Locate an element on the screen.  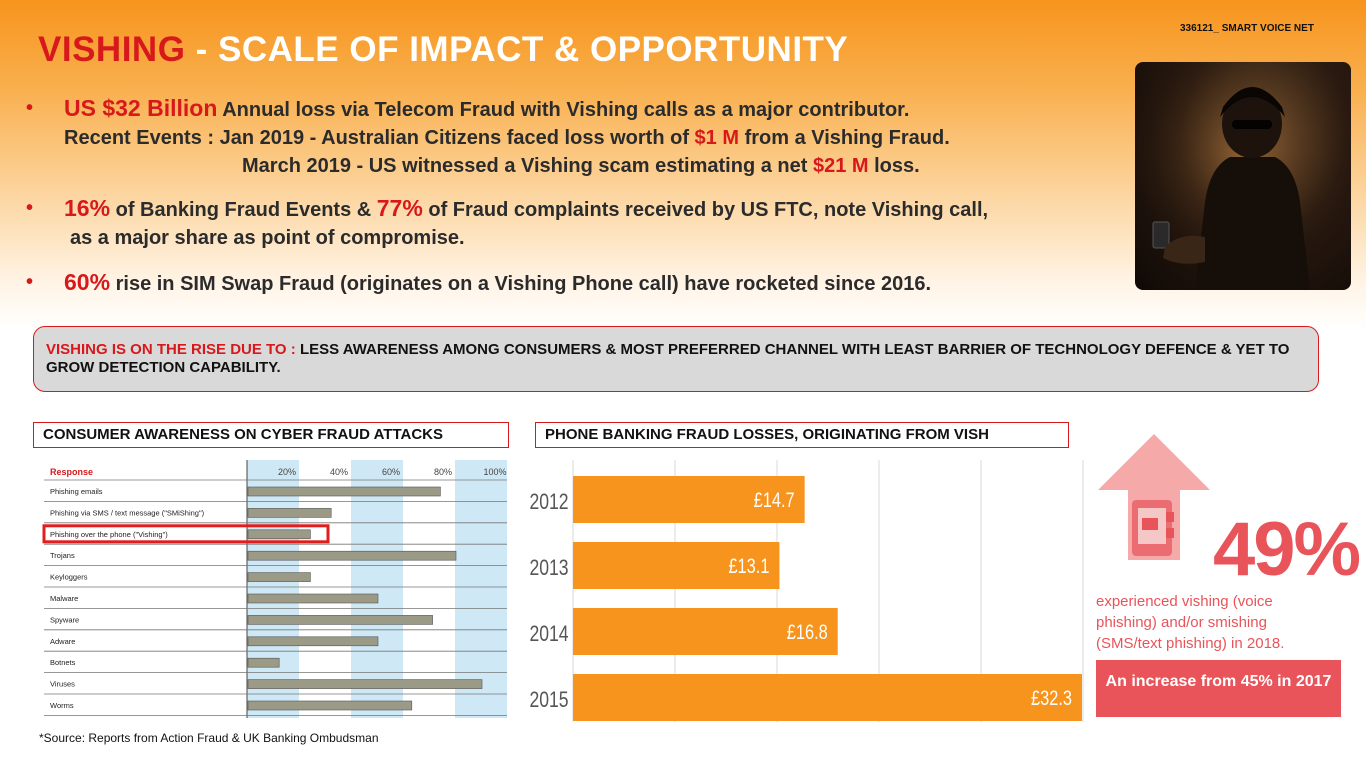
column-header: Response is located at coordinates (71, 472).